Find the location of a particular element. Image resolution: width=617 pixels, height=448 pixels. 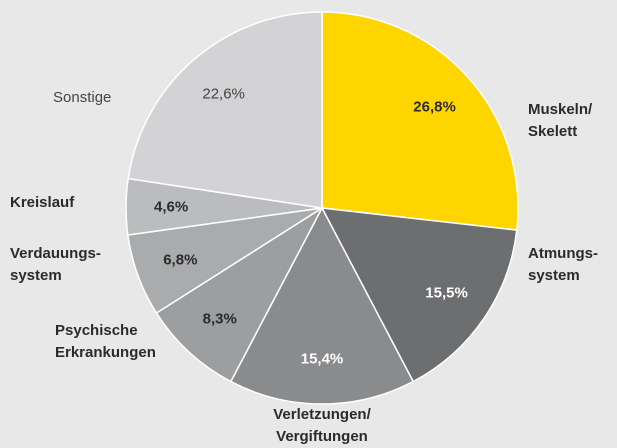

value-label: 8,3% is located at coordinates (219, 319).